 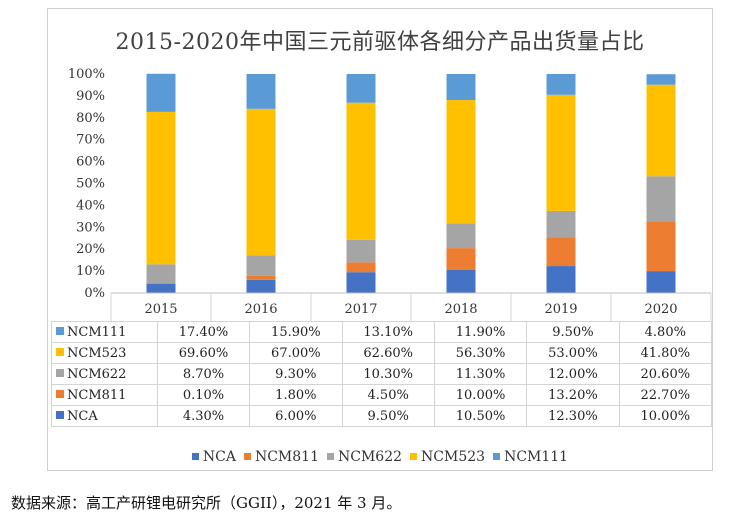 What do you see at coordinates (661, 282) in the screenshot?
I see `bar-nca-2020` at bounding box center [661, 282].